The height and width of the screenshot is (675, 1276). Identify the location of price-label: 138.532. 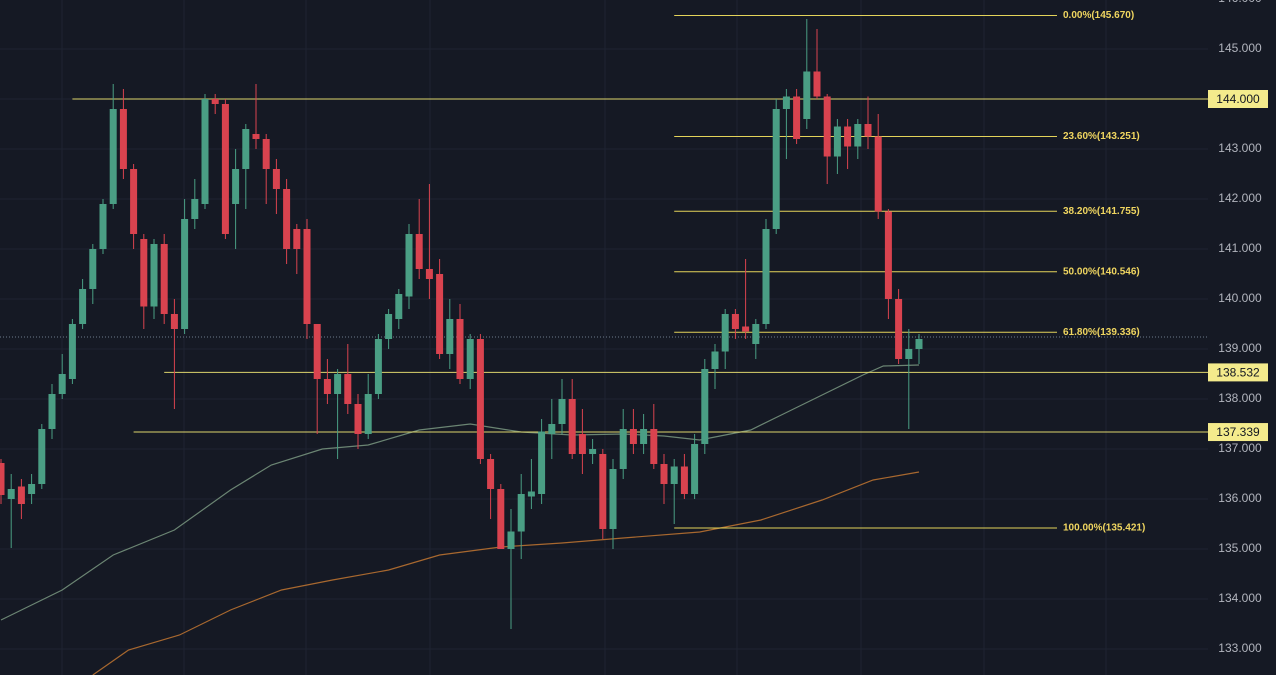
(1238, 373).